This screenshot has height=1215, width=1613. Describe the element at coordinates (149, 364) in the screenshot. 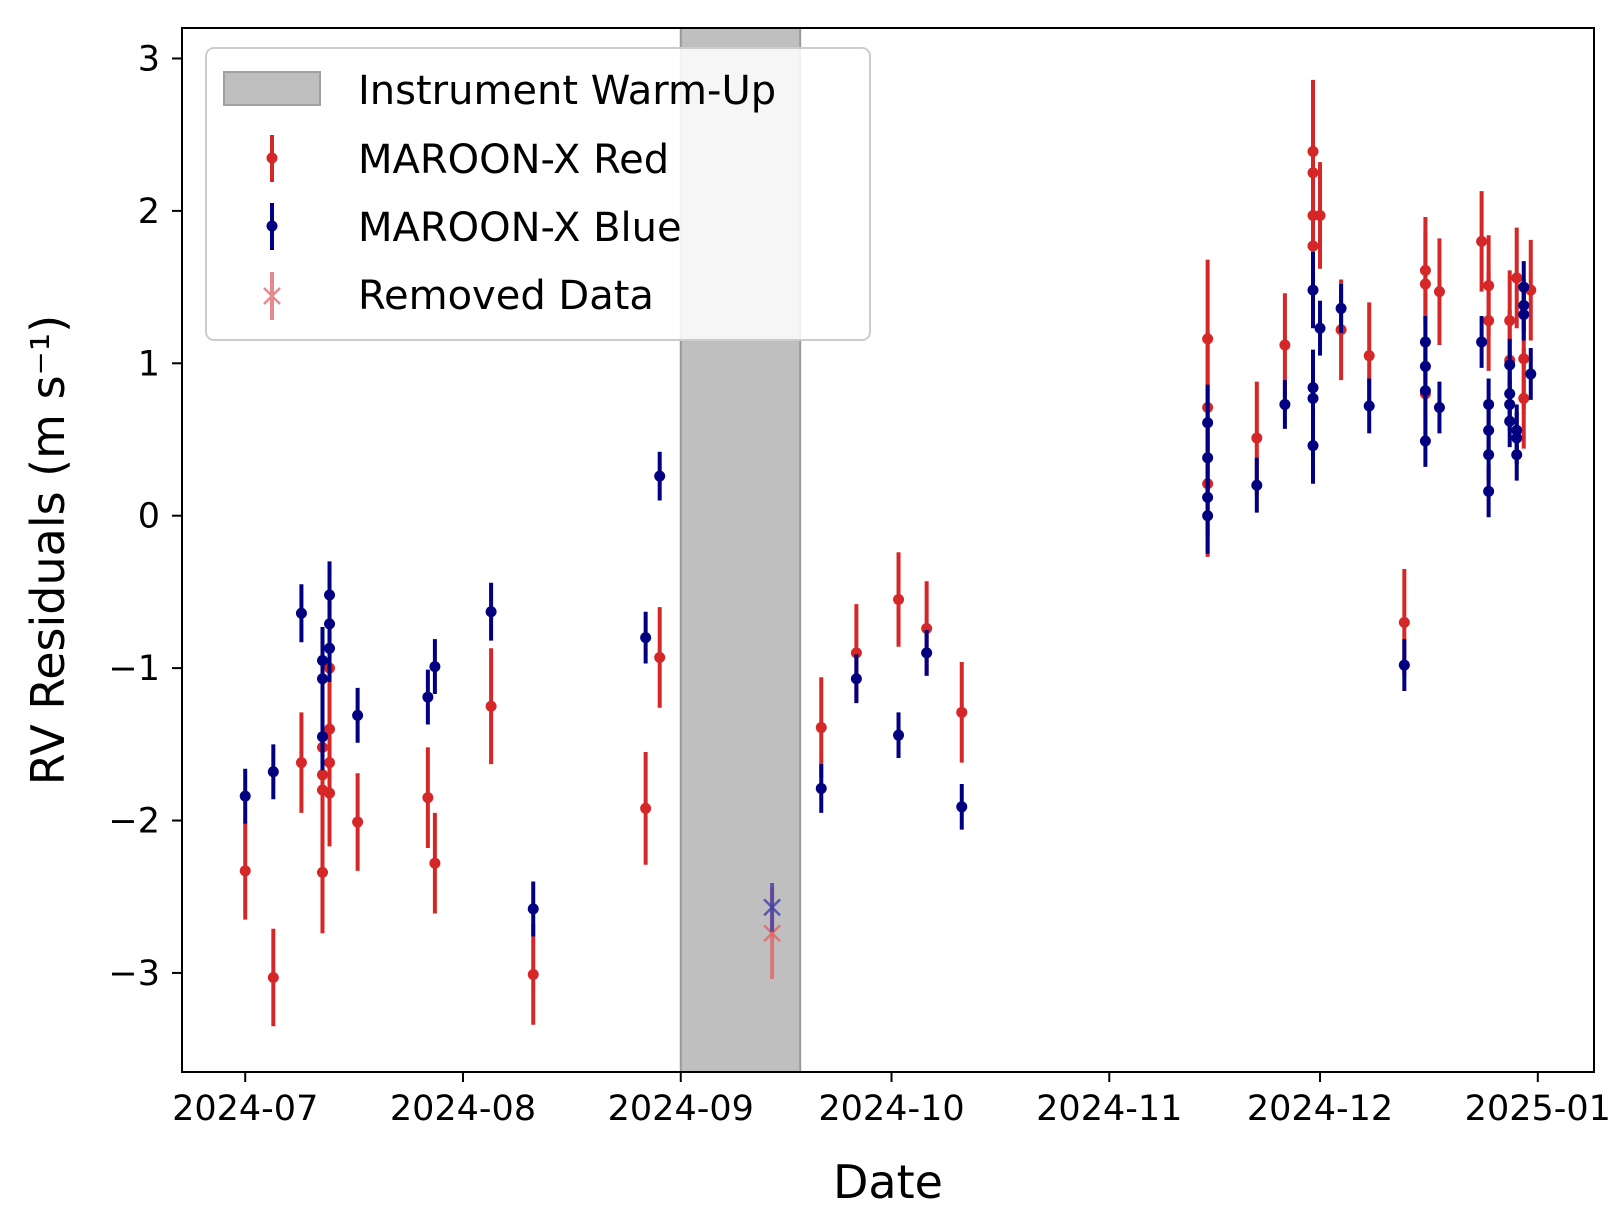

I see `y-tick-label: 1` at that location.